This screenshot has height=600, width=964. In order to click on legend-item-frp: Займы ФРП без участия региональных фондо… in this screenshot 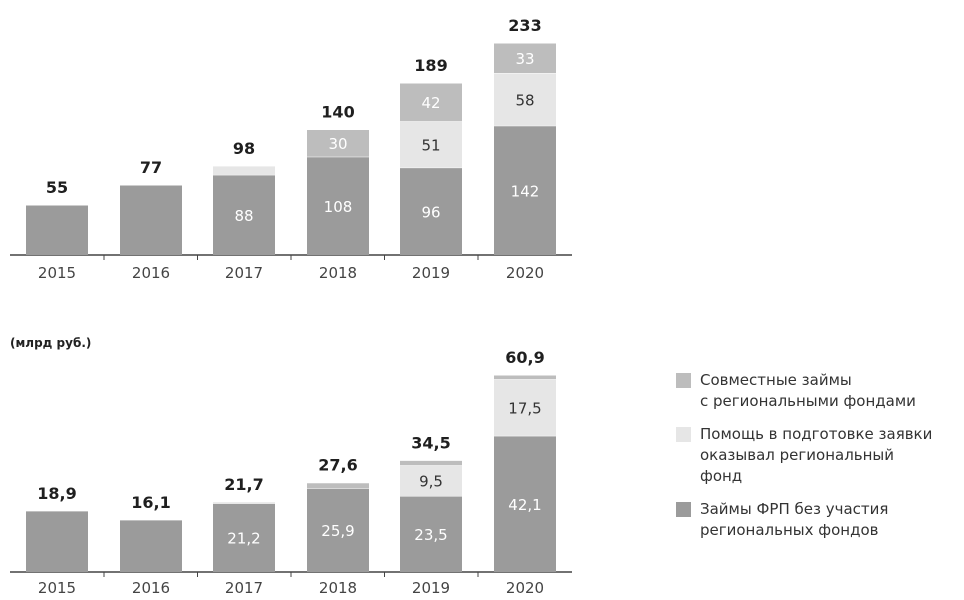, I will do `click(818, 520)`.